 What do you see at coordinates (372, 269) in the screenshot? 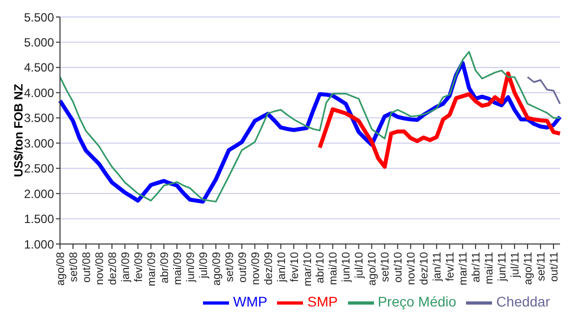
I see `x-tick-label: ago/10` at bounding box center [372, 269].